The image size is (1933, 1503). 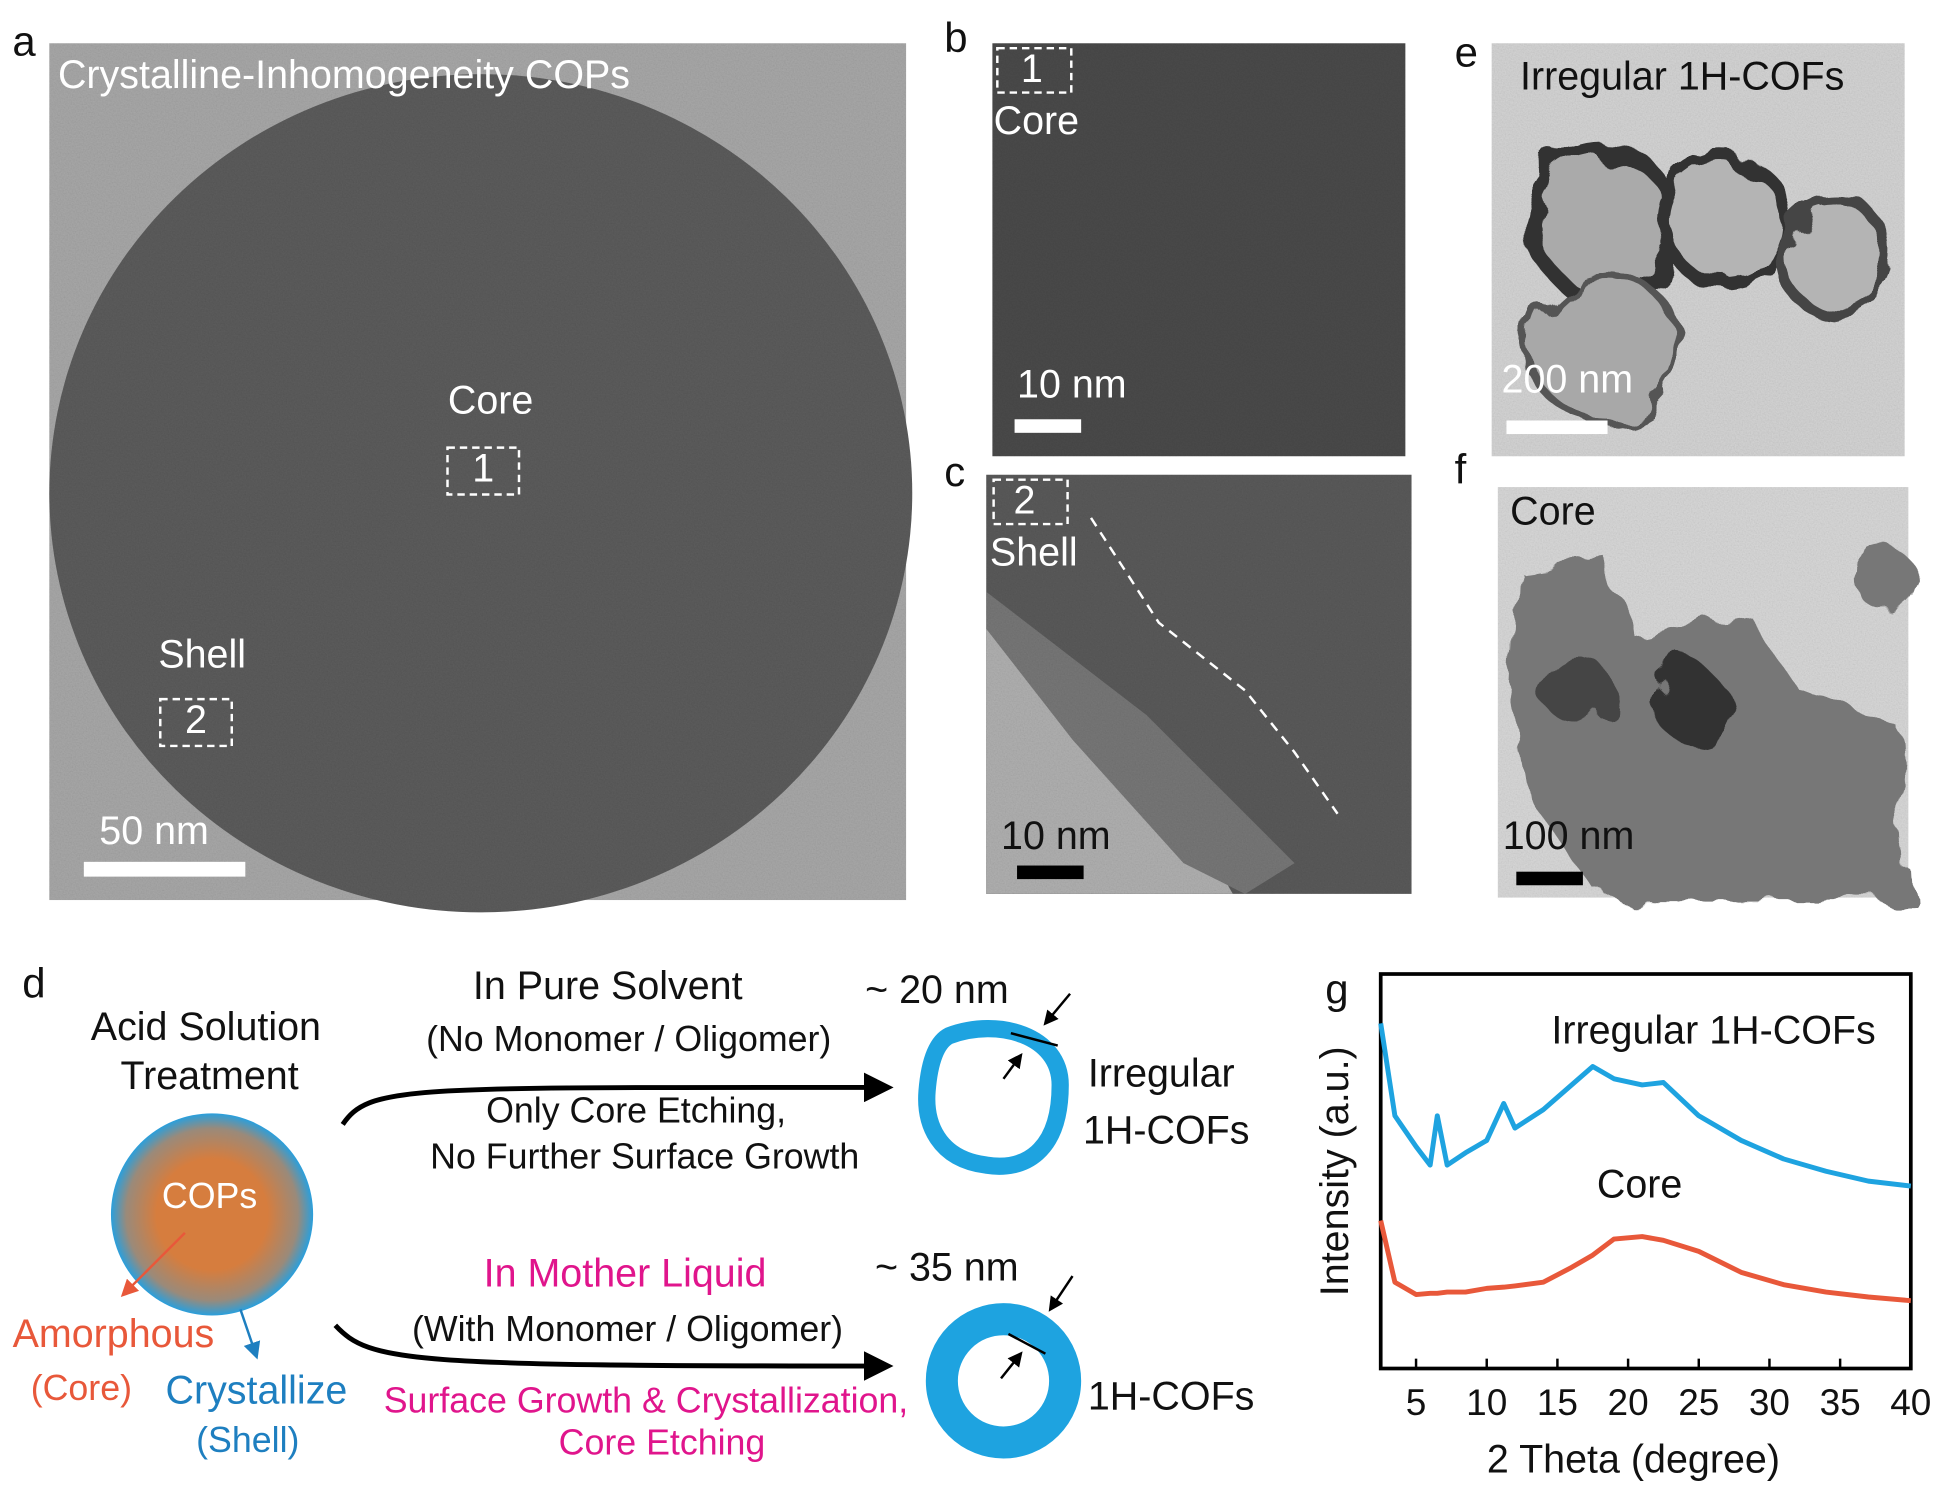 I want to click on panel-letter: a, so click(x=24, y=41).